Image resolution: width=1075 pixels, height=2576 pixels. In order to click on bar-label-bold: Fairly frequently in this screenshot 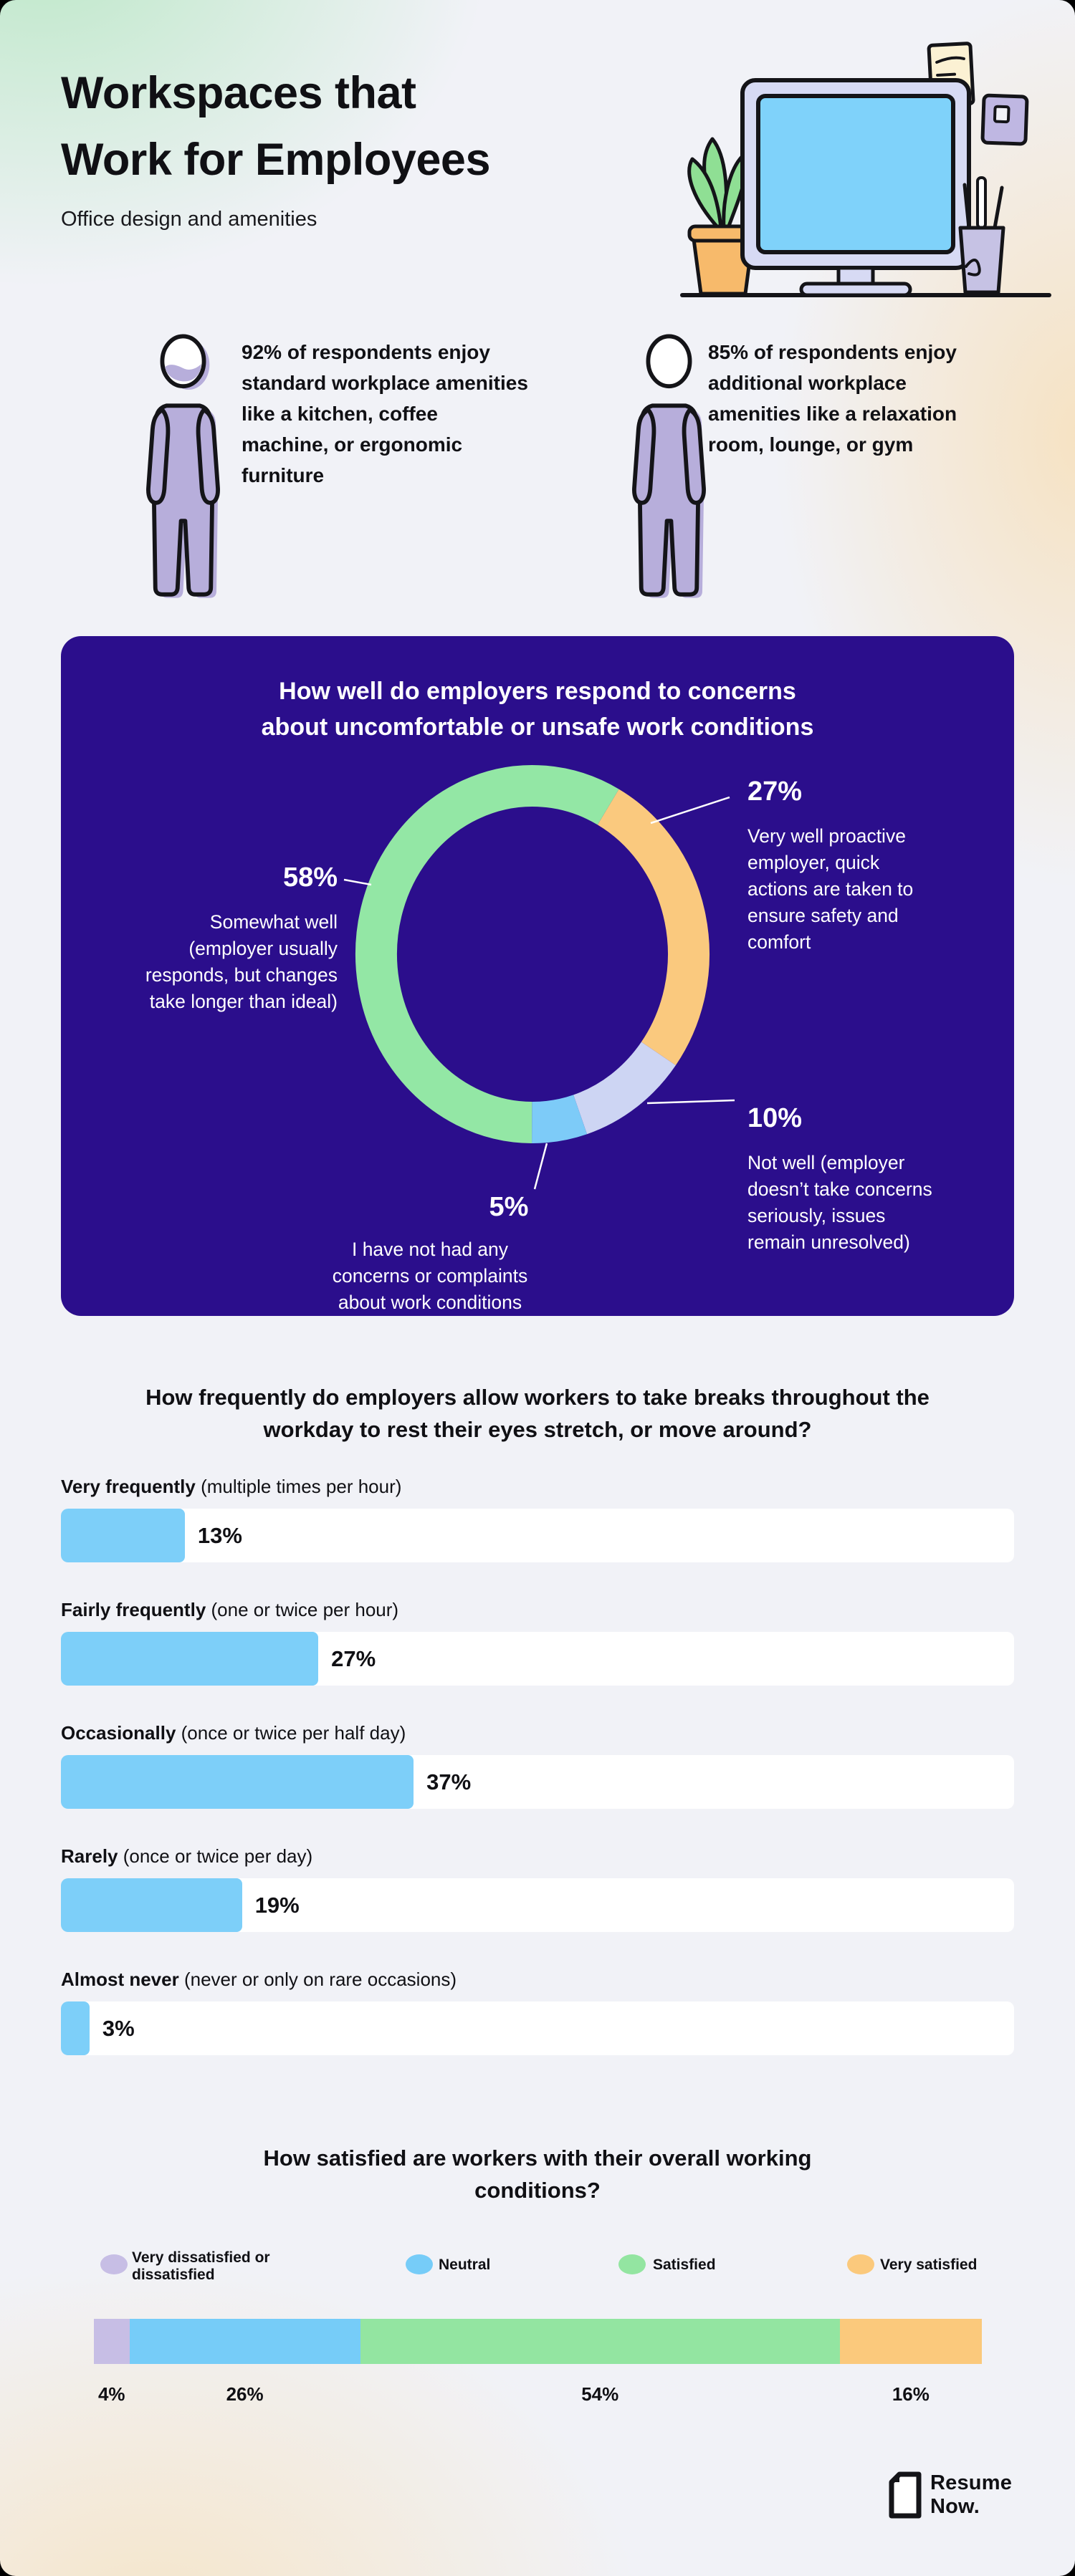, I will do `click(133, 1610)`.